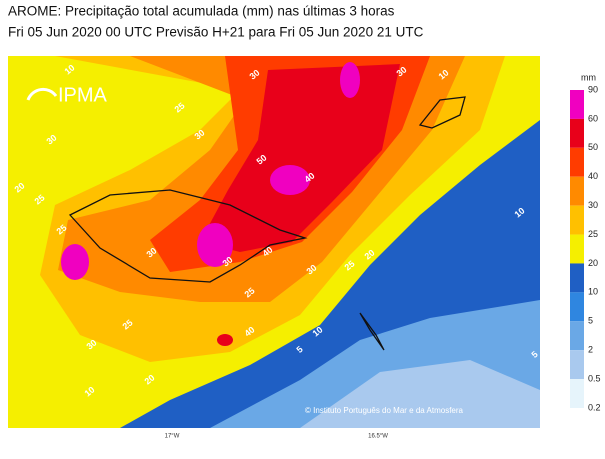  I want to click on colorbar-label: 5, so click(590, 321).